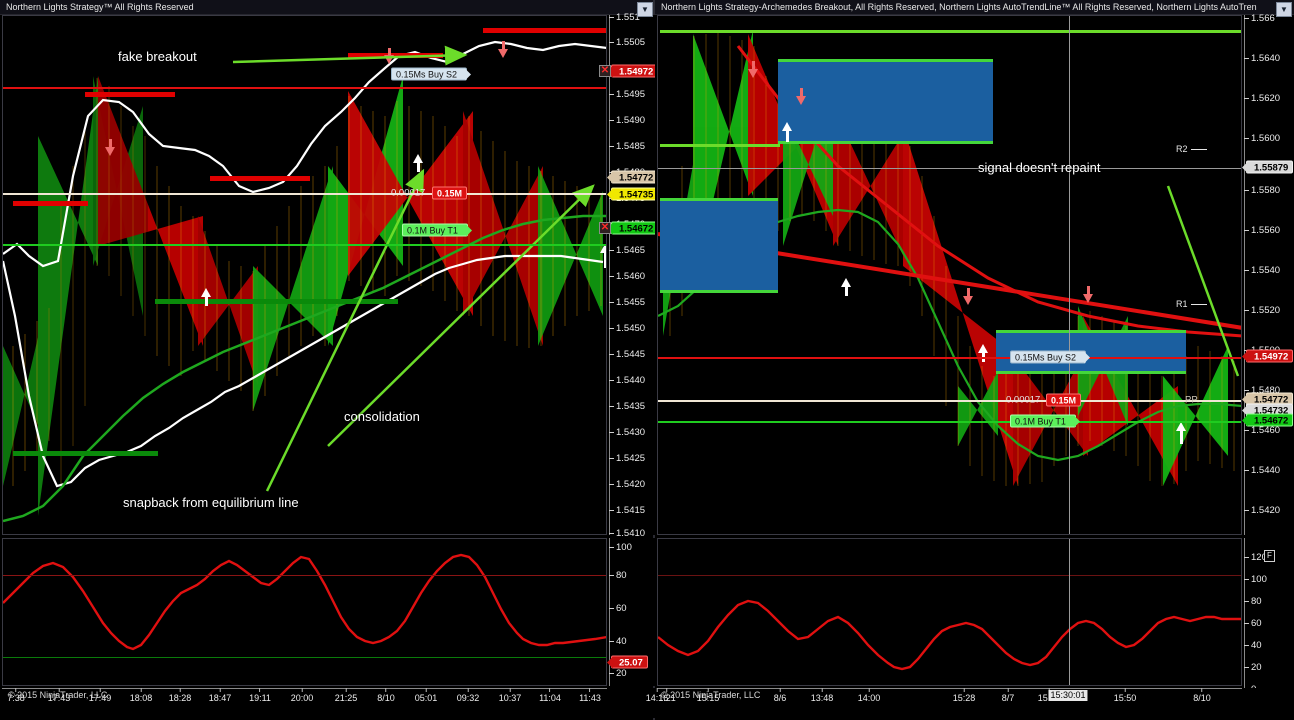 The height and width of the screenshot is (720, 1294). Describe the element at coordinates (1039, 167) in the screenshot. I see `annotation-signal-no-repaint: signal doesn't repaint` at that location.